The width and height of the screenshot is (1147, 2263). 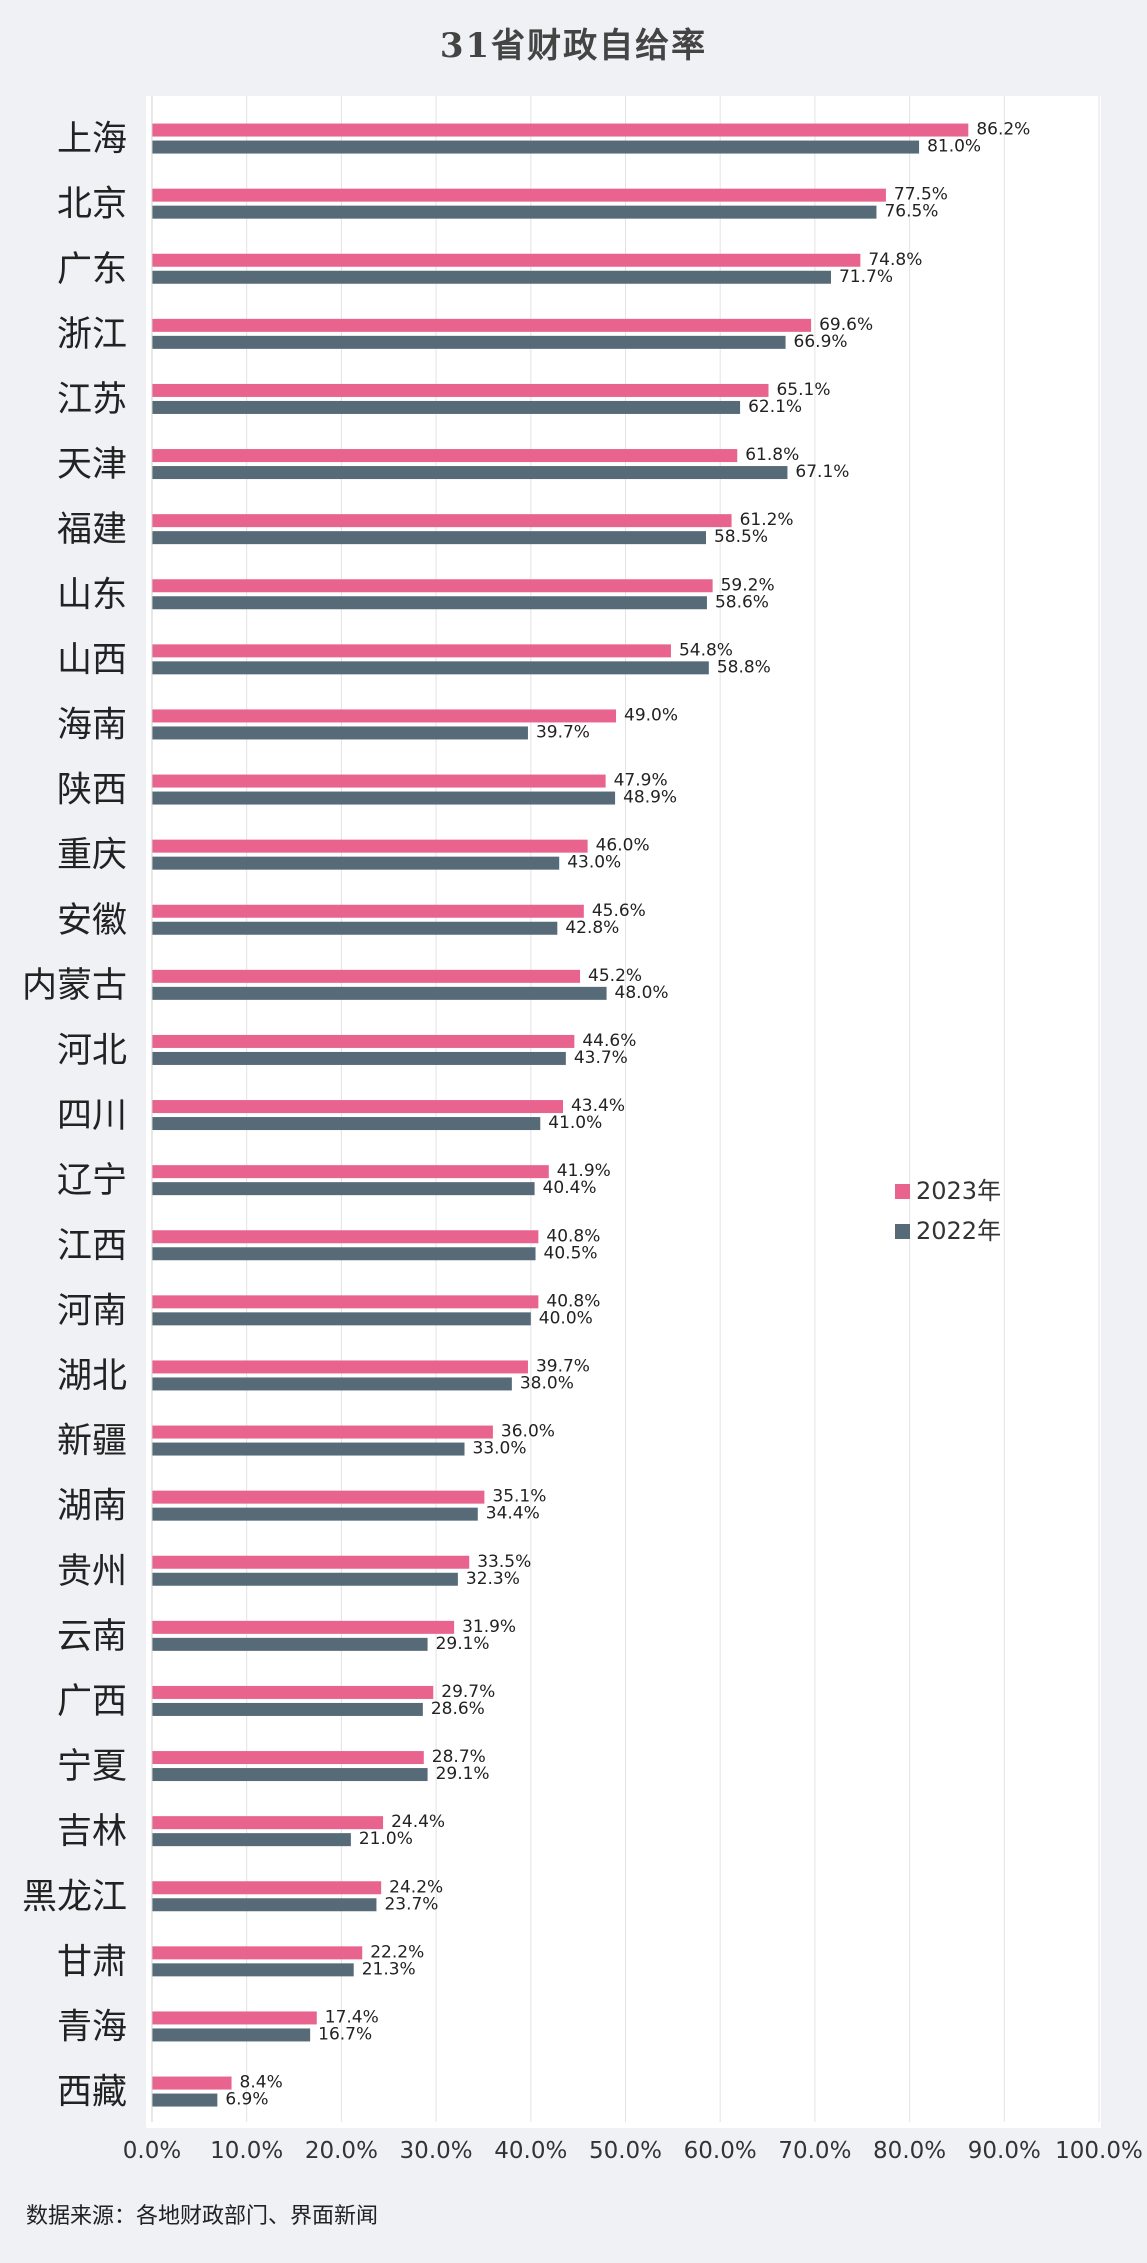 What do you see at coordinates (744, 667) in the screenshot?
I see `data-label: 58.8%` at bounding box center [744, 667].